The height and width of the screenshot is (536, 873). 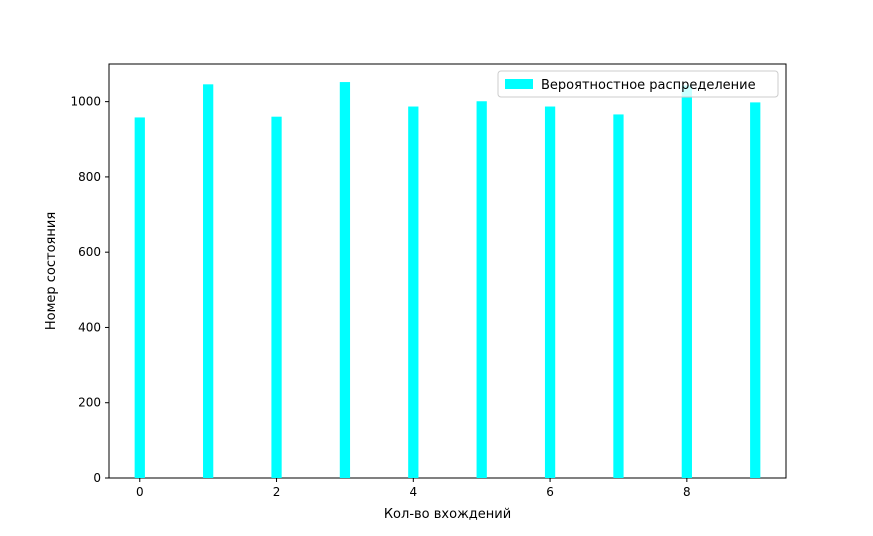 What do you see at coordinates (519, 84) in the screenshot?
I see `legend-swatch` at bounding box center [519, 84].